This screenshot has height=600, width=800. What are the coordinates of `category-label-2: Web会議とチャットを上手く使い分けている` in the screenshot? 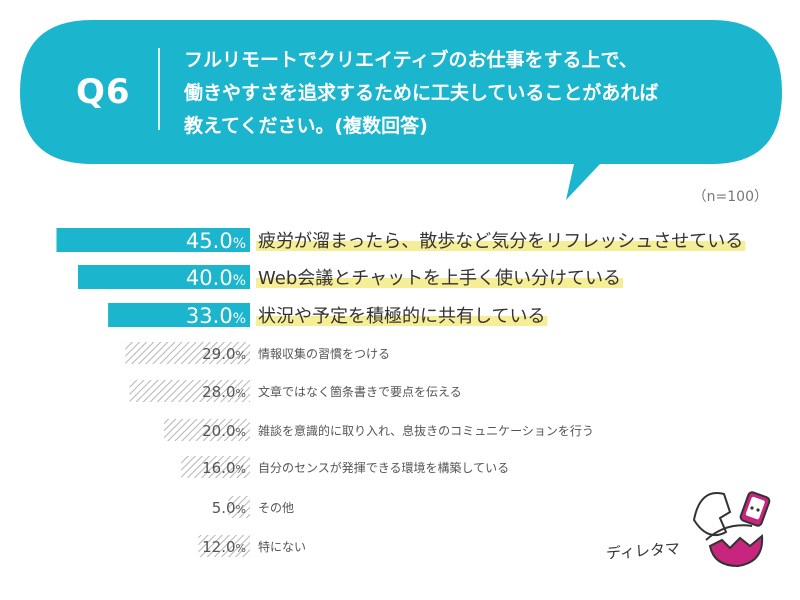 It's located at (439, 278).